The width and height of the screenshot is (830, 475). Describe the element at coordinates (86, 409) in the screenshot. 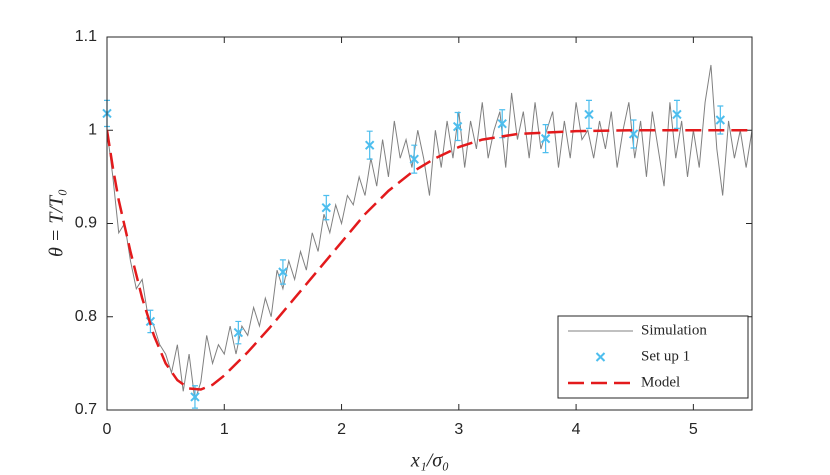

I see `y-tick-label: 0.7` at that location.